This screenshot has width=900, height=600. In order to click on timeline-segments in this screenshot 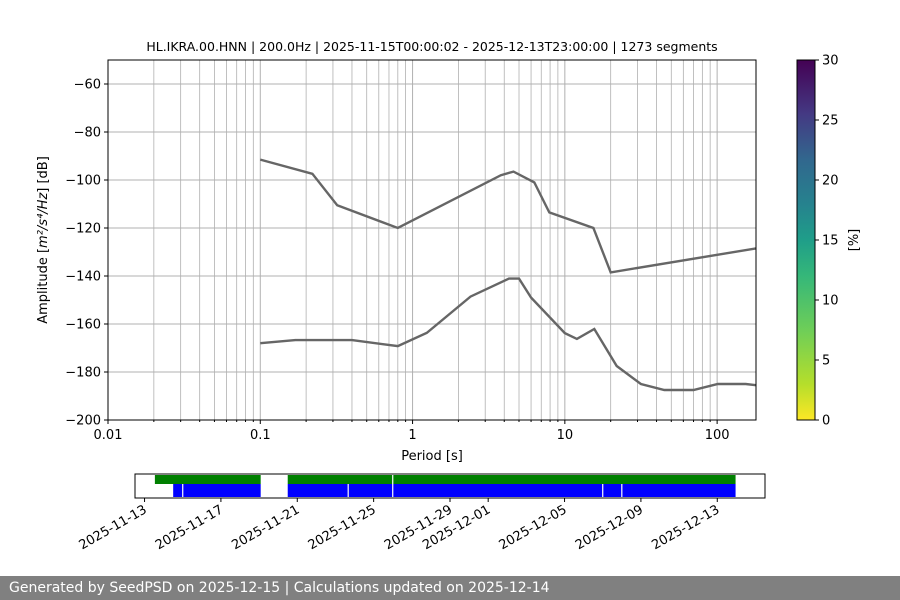, I will do `click(445, 486)`.